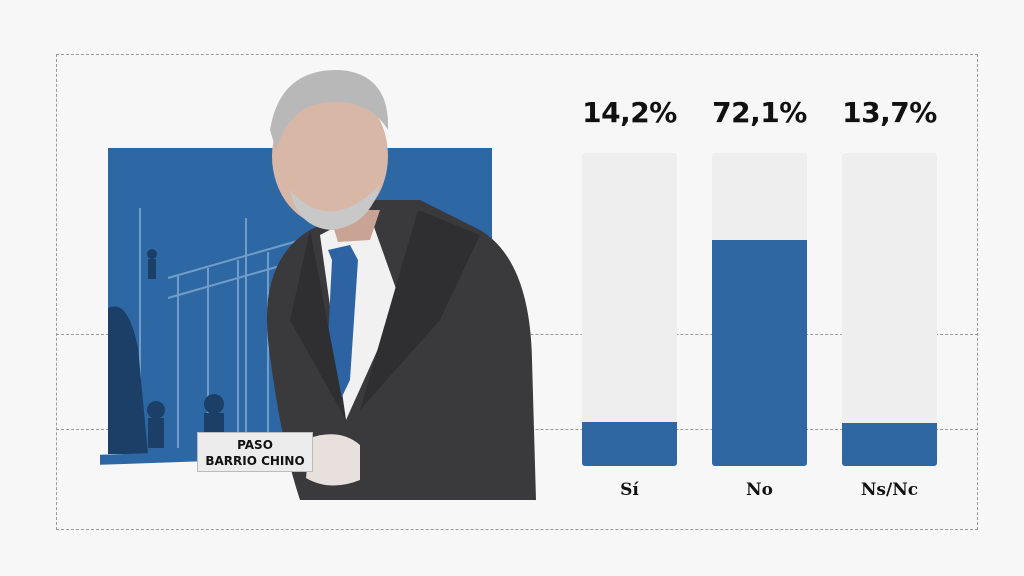  I want to click on sign-line-1: PASO, so click(255, 445).